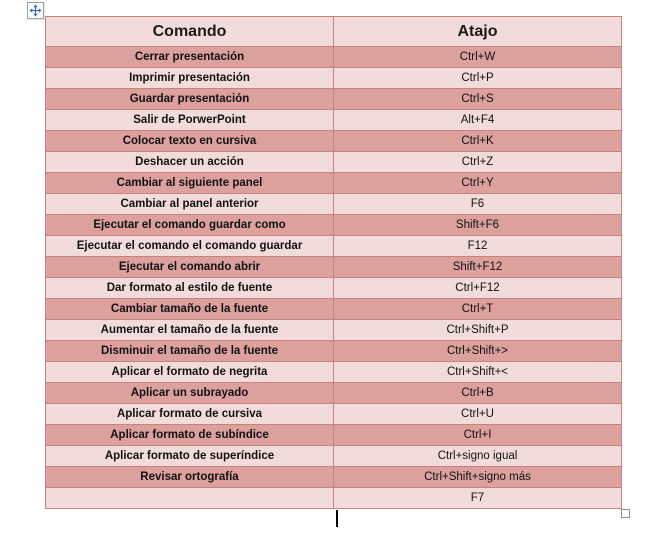 The width and height of the screenshot is (667, 535). I want to click on table-row: Imprimir presentación Ctrl+P, so click(333, 77).